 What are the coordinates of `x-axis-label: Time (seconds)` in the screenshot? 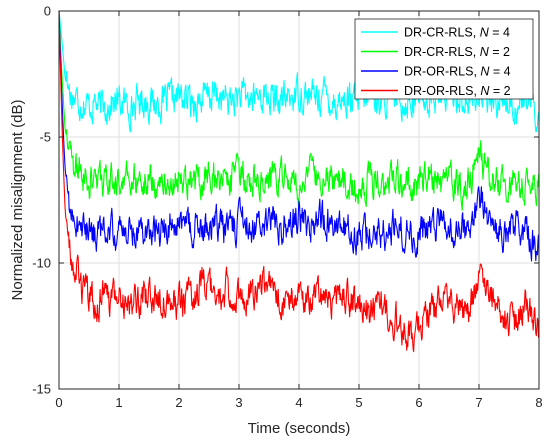 It's located at (299, 428).